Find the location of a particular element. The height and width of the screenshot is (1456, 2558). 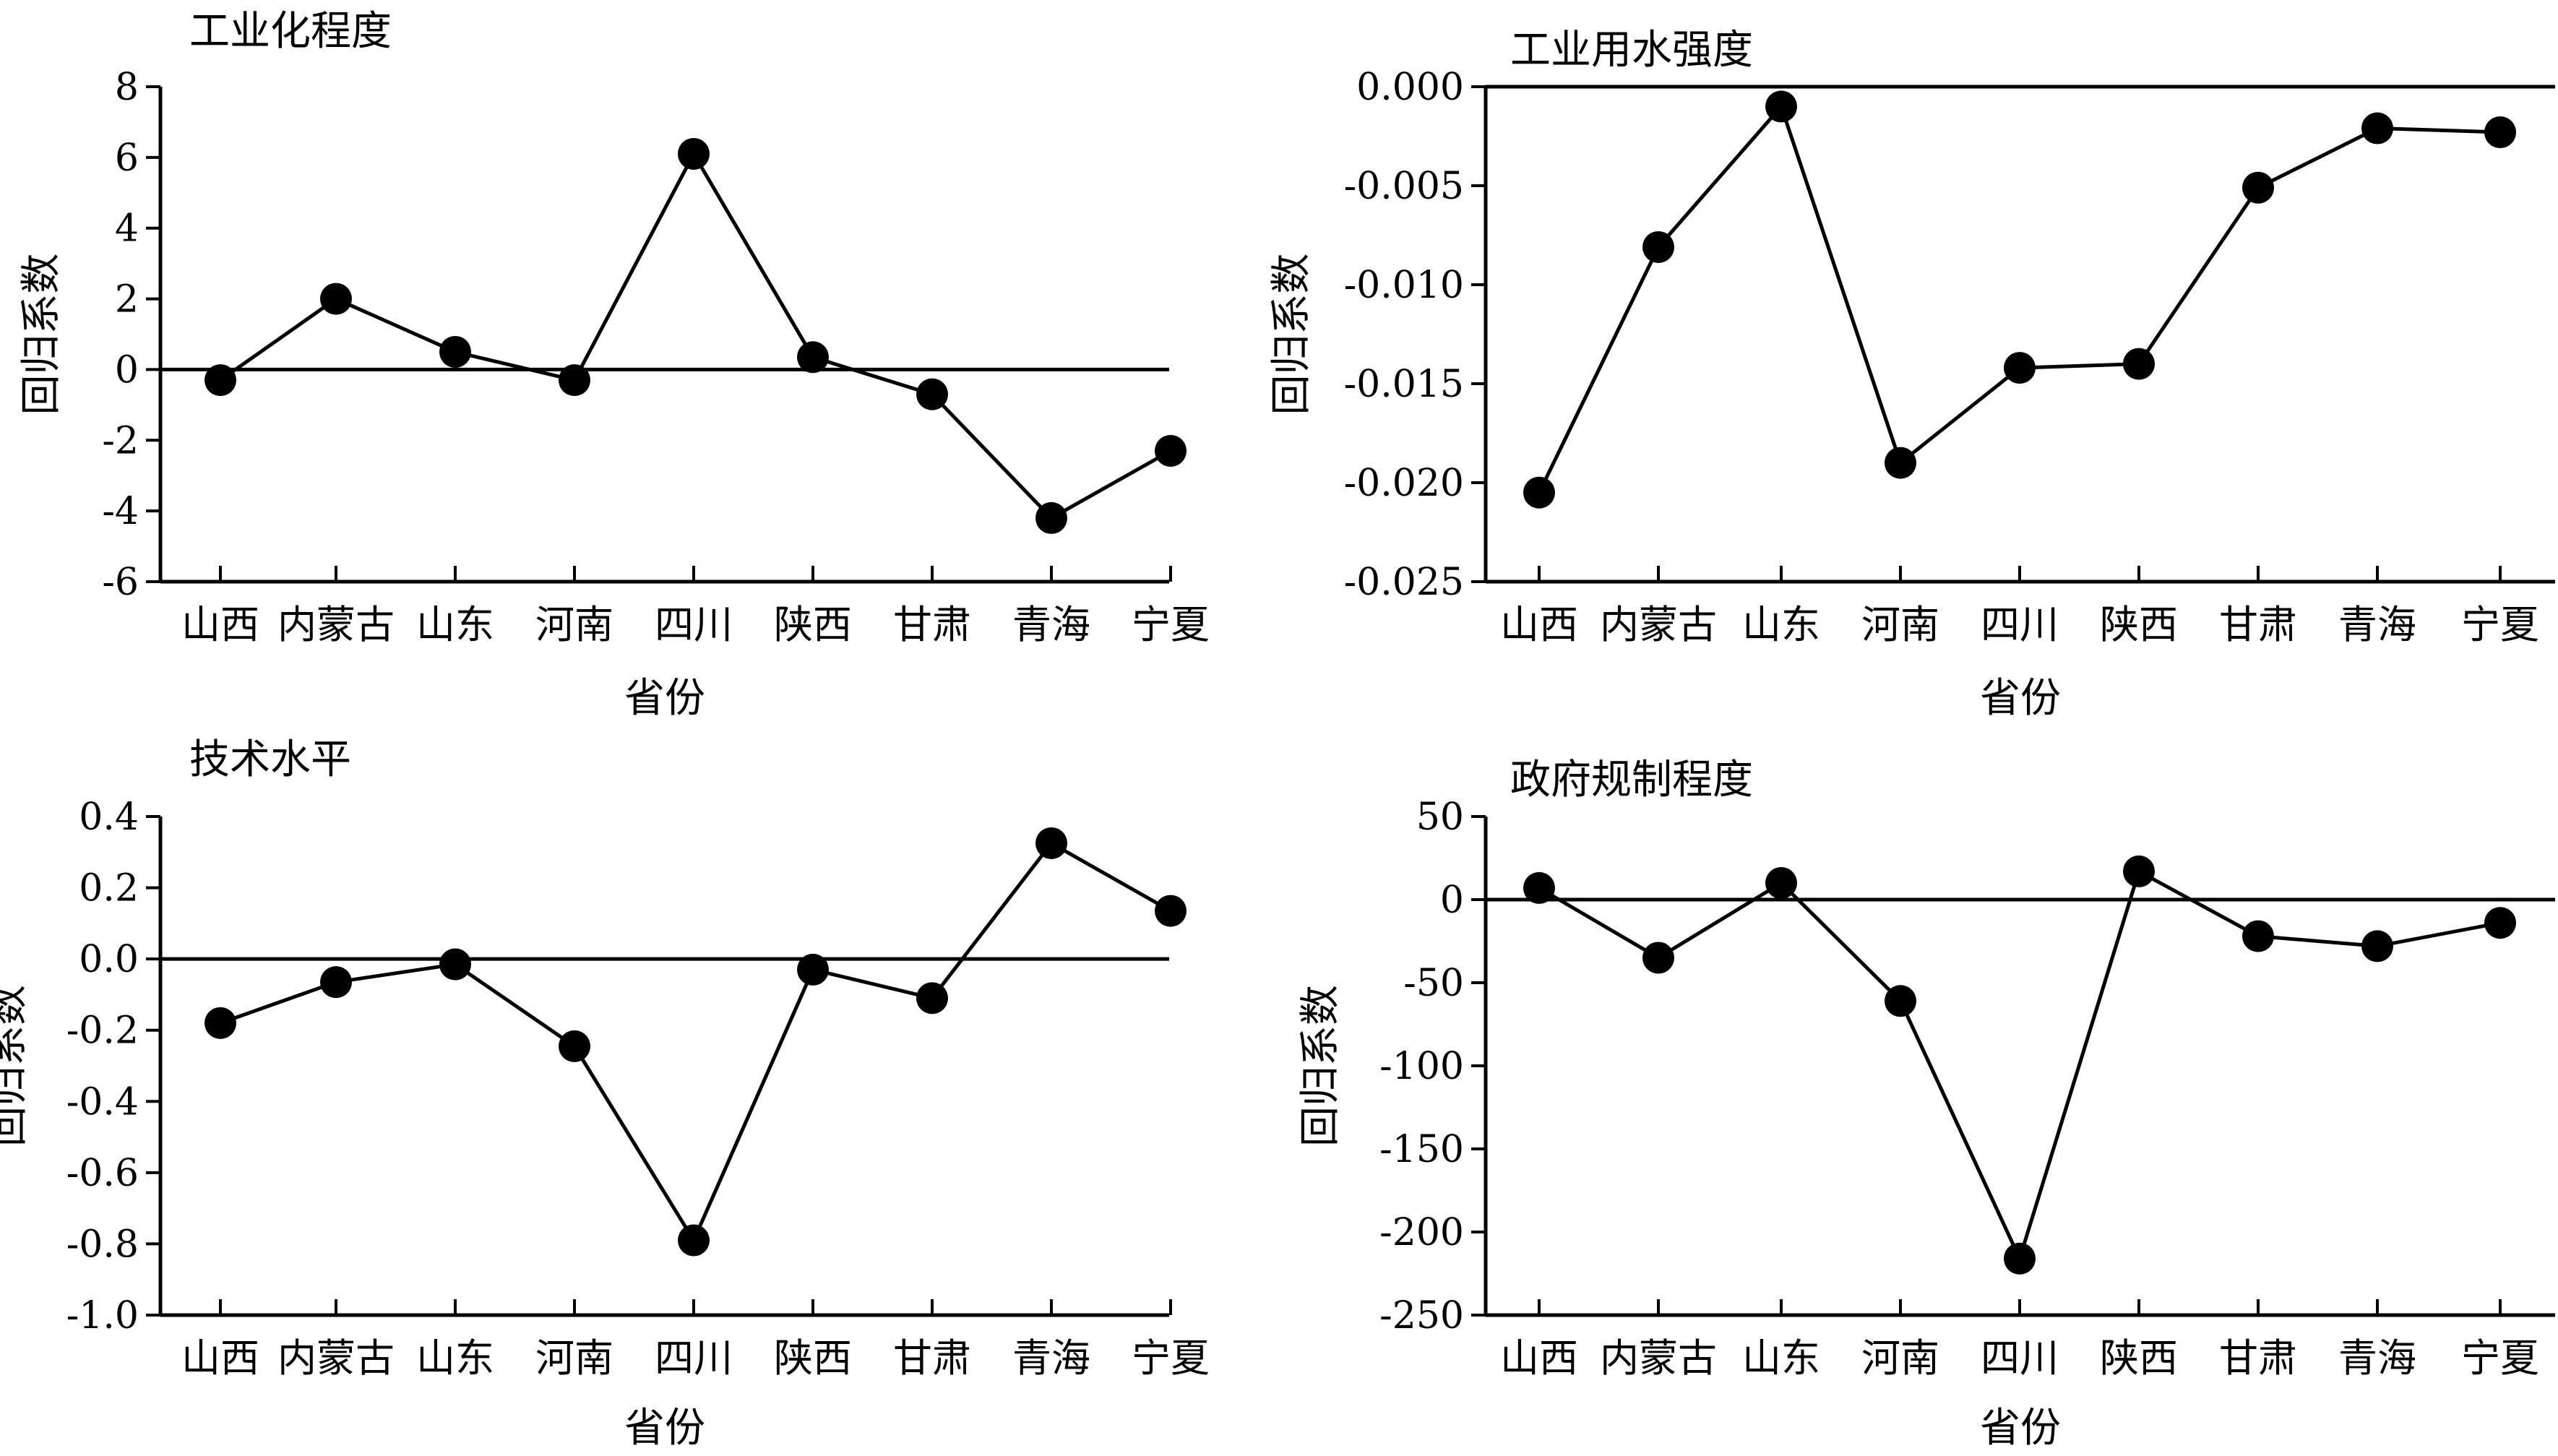

y-tick-label: -0.4 is located at coordinates (102, 1102).